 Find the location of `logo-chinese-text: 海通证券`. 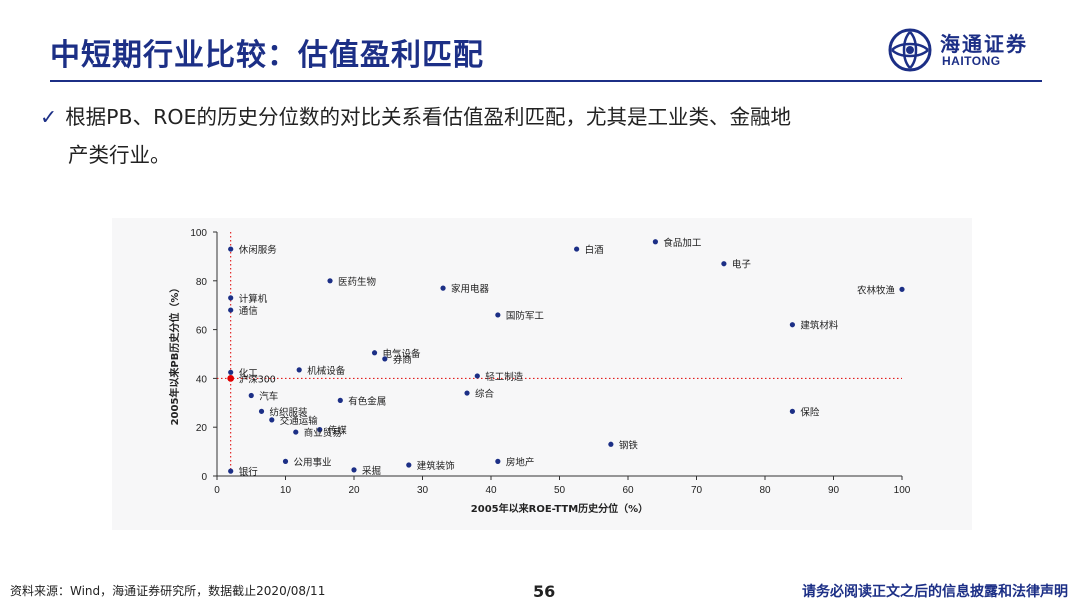

logo-chinese-text: 海通证券 is located at coordinates (984, 44).